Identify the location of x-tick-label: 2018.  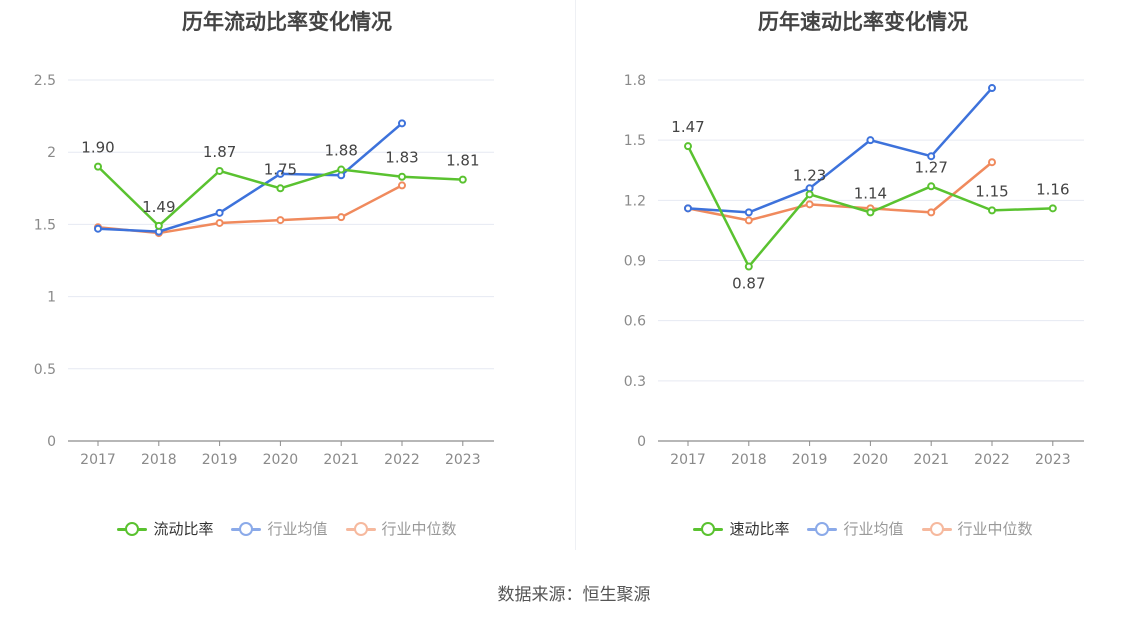
(159, 460).